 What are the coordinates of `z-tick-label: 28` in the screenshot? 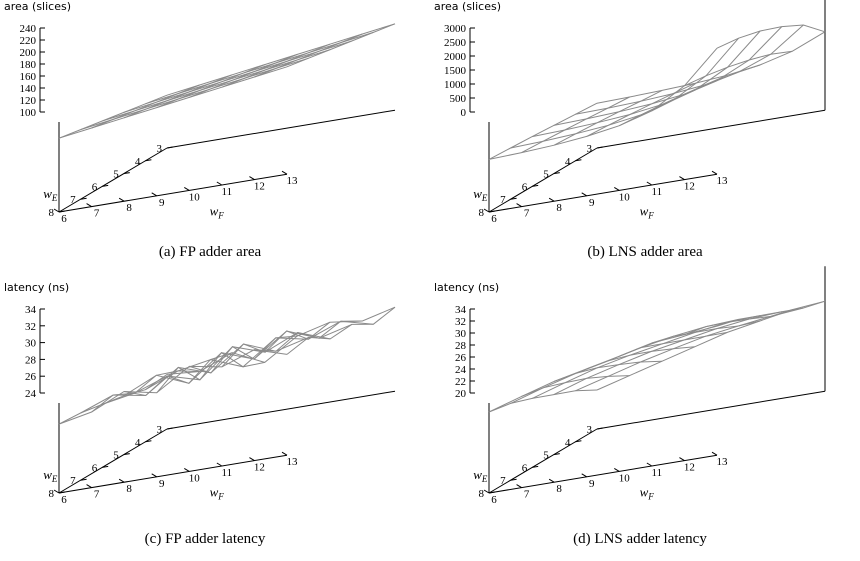 It's located at (31, 360).